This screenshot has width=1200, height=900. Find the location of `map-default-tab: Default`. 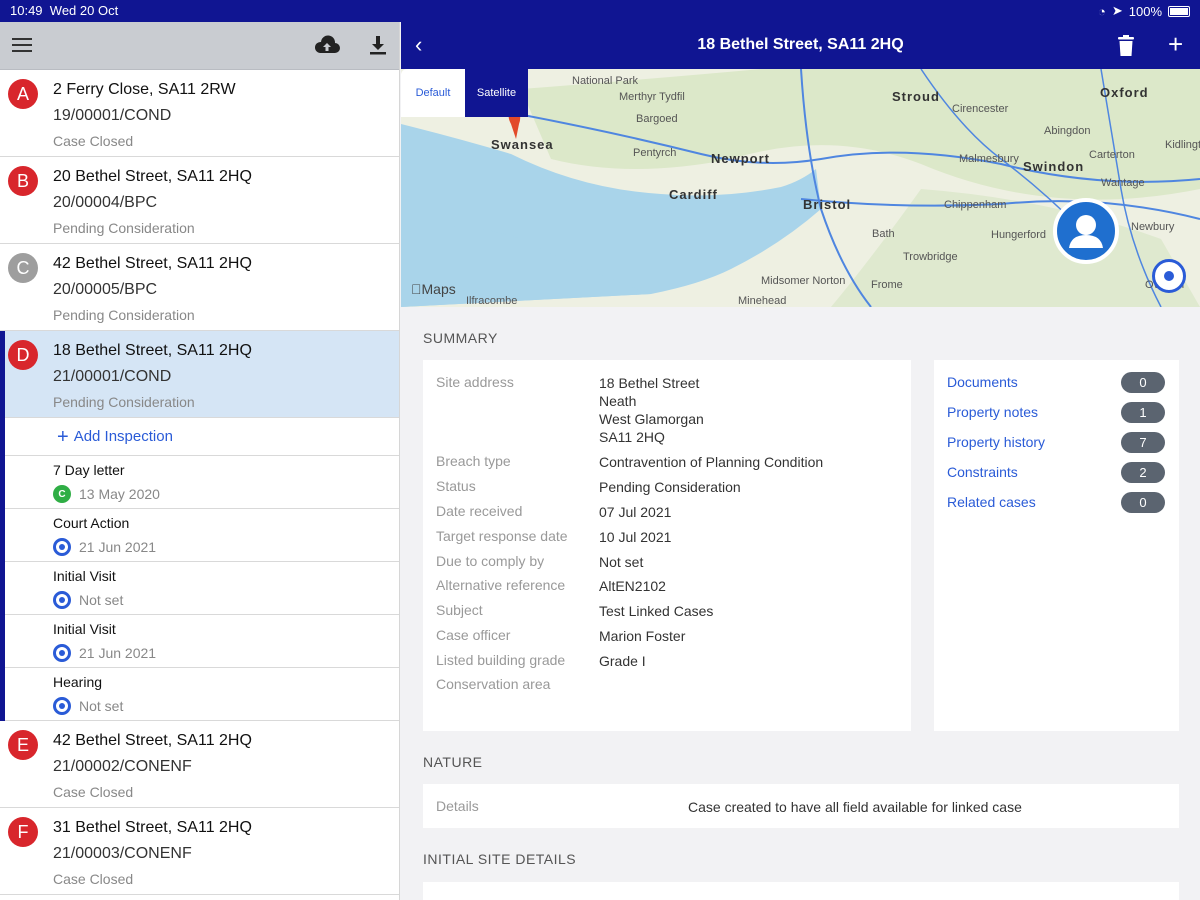

map-default-tab: Default is located at coordinates (433, 93).